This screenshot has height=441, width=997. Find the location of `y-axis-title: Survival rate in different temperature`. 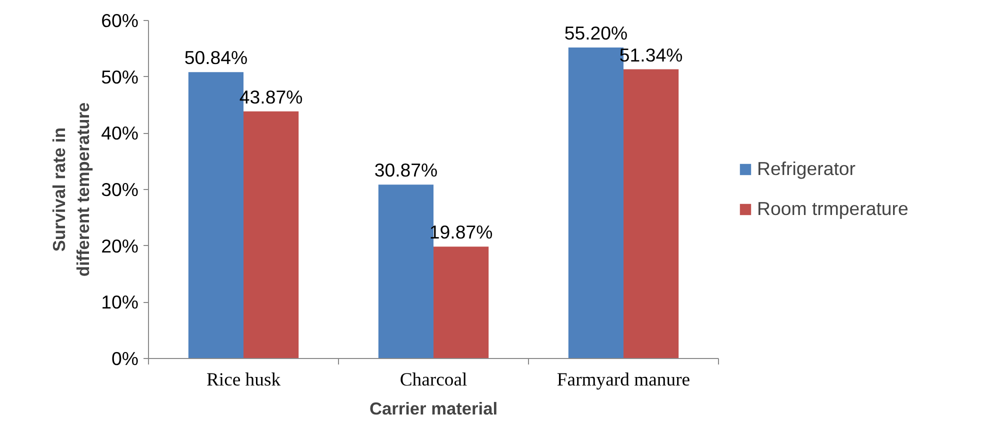

y-axis-title: Survival rate in different temperature is located at coordinates (71, 189).